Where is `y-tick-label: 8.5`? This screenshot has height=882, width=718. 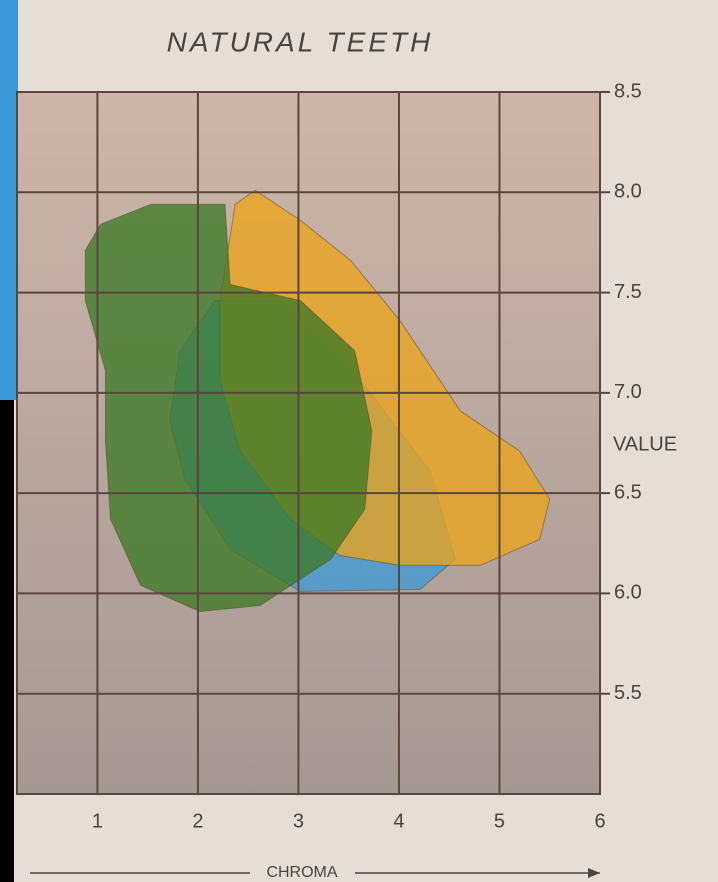
y-tick-label: 8.5 is located at coordinates (628, 91).